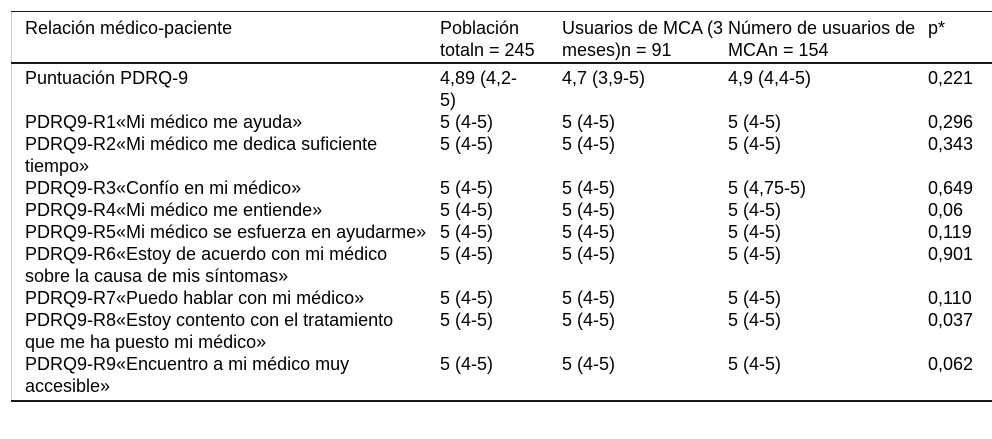 The height and width of the screenshot is (439, 992). I want to click on column-header-0: Relación médico-paciente, so click(225, 37).